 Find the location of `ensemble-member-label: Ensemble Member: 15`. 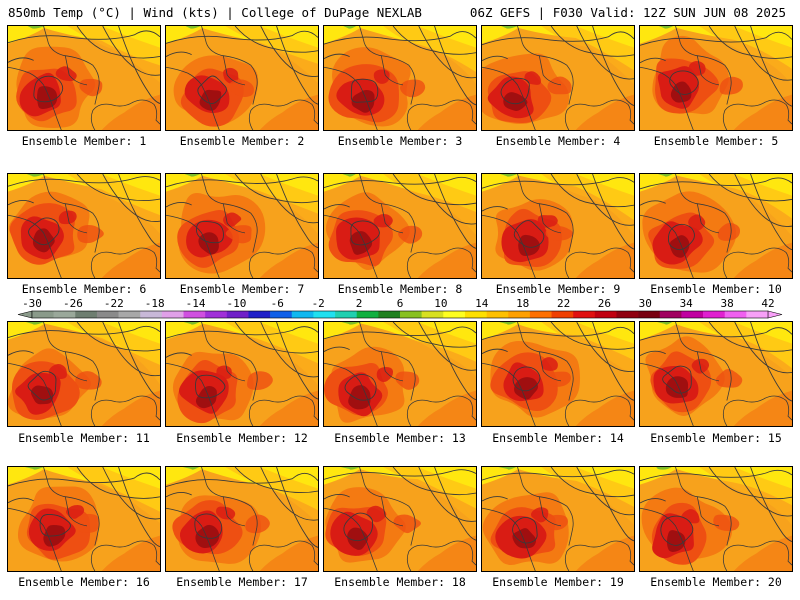

ensemble-member-label: Ensemble Member: 15 is located at coordinates (716, 438).